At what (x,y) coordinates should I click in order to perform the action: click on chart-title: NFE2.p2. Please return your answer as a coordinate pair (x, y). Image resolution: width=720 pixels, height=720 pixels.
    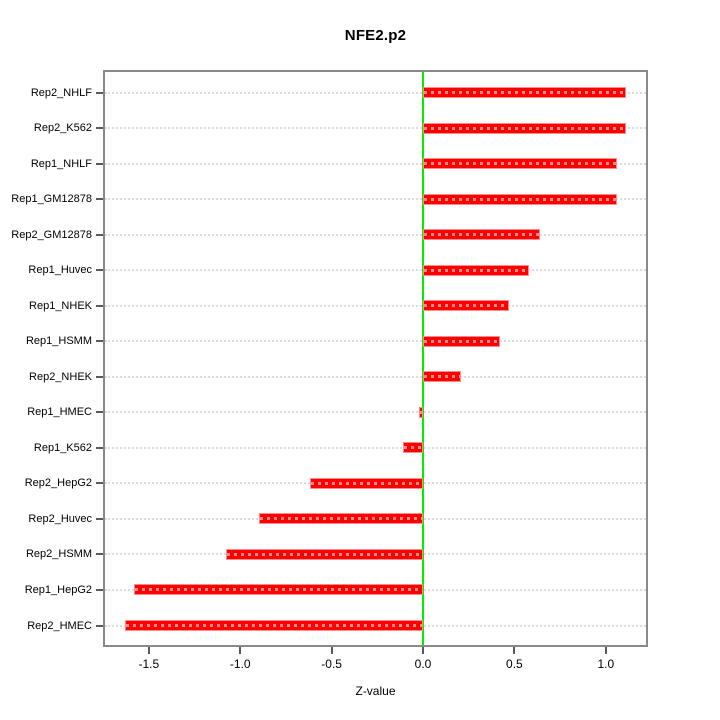
    Looking at the image, I should click on (375, 35).